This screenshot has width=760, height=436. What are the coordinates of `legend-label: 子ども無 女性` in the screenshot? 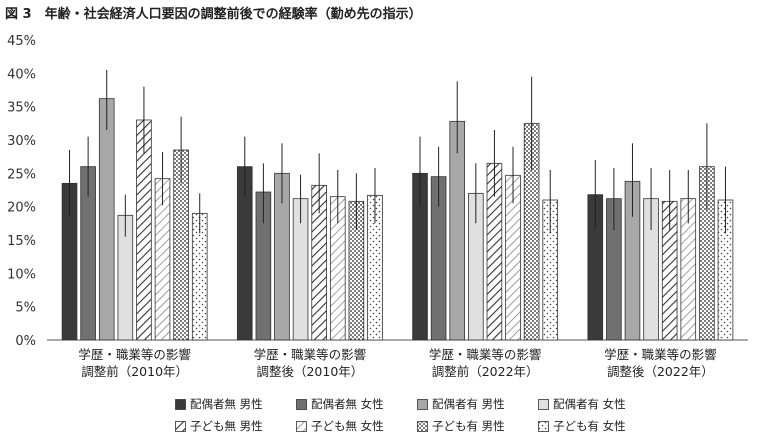 It's located at (347, 426).